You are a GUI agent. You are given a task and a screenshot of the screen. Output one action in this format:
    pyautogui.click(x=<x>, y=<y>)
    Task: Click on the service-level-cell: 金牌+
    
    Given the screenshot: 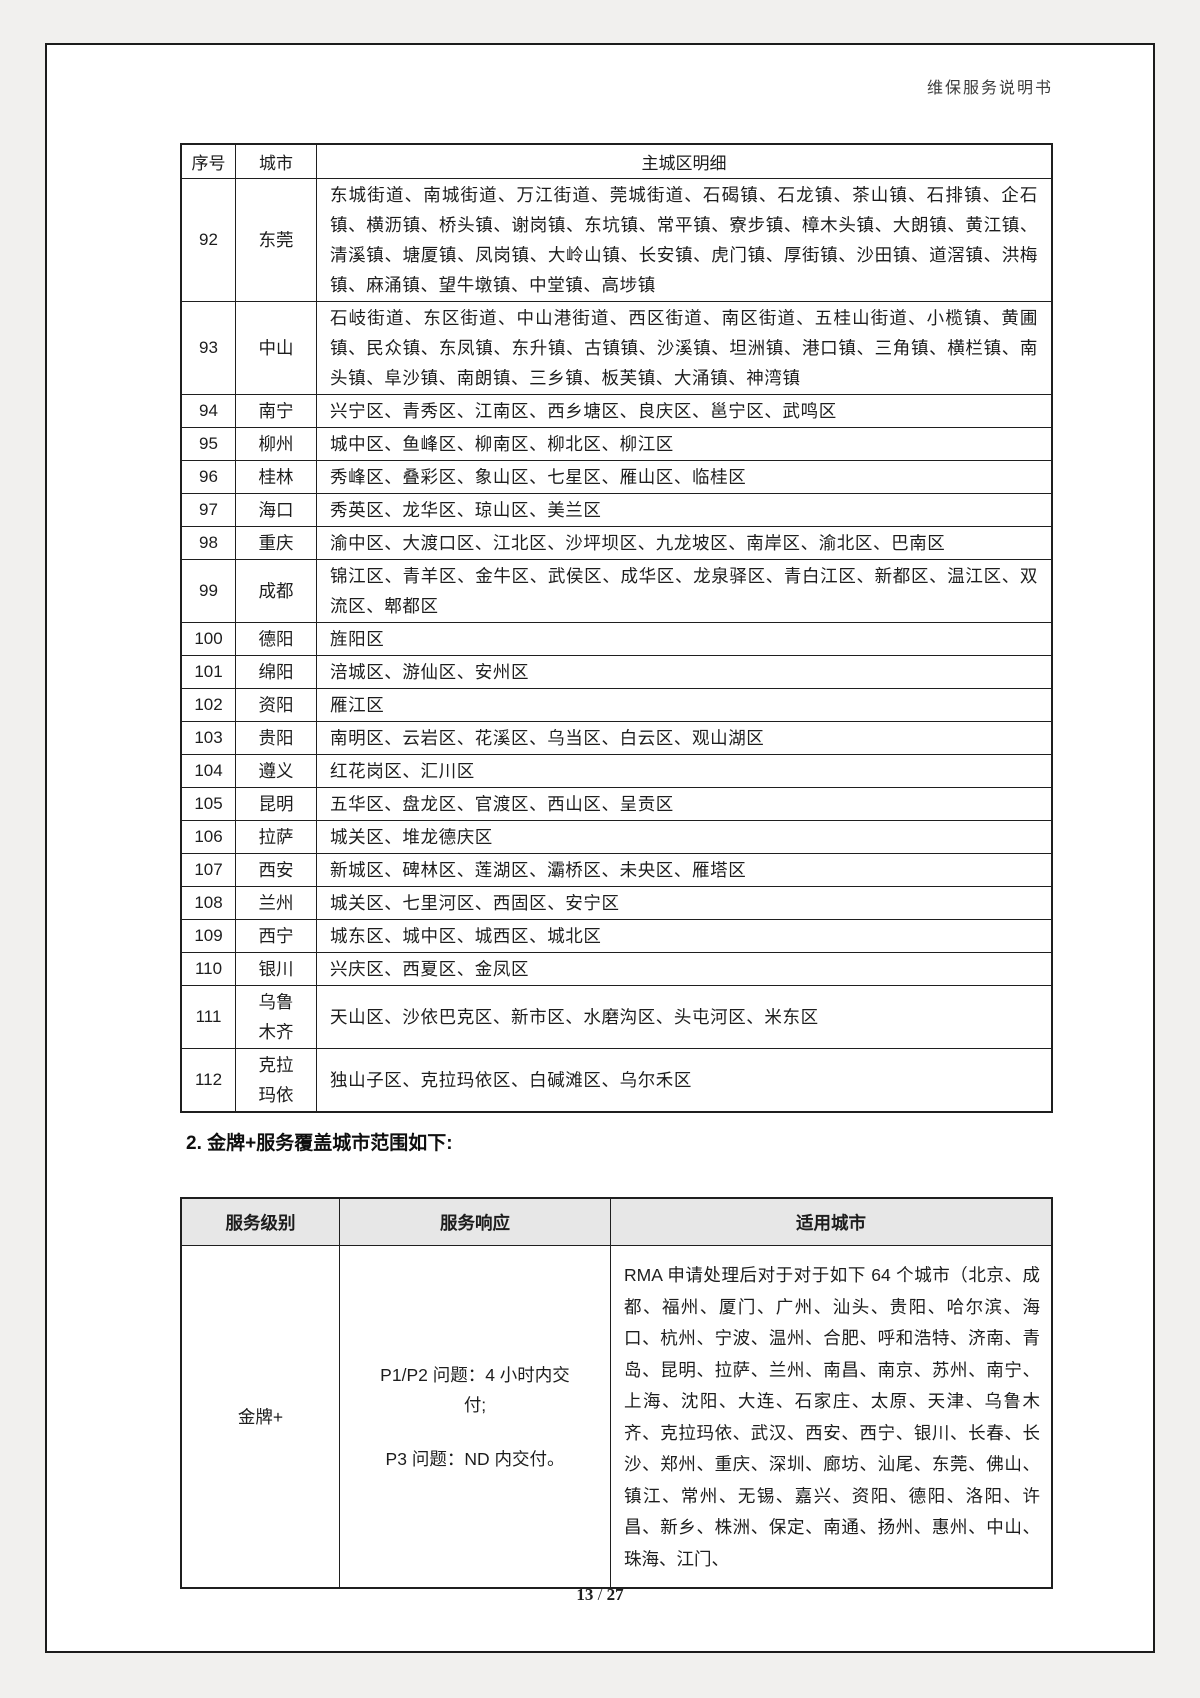 What is the action you would take?
    pyautogui.click(x=260, y=1417)
    